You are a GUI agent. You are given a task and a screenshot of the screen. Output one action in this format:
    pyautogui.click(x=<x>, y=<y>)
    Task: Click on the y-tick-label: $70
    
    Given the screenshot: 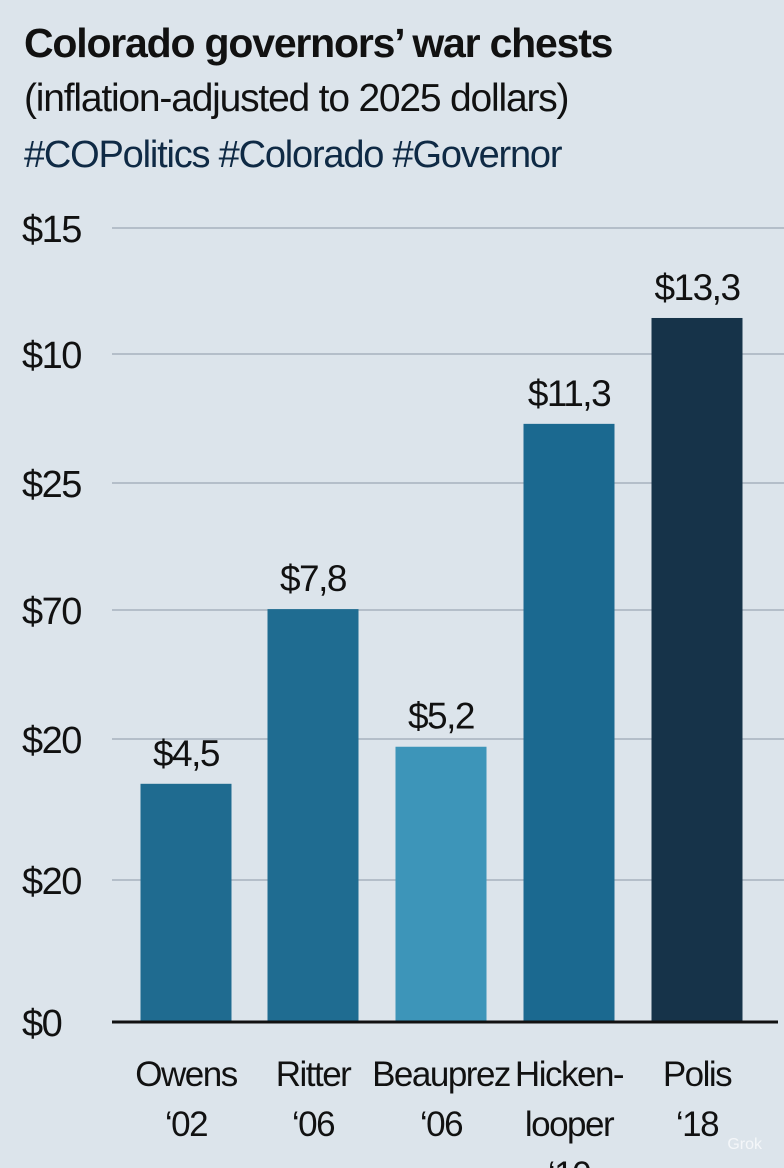 What is the action you would take?
    pyautogui.click(x=51, y=612)
    